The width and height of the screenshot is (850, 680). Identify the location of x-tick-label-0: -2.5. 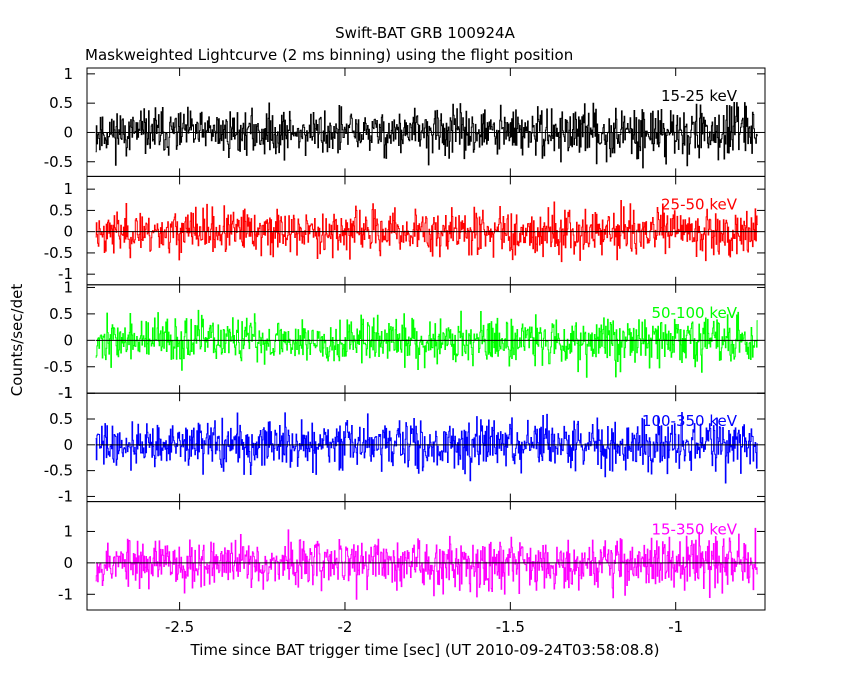
(179, 627).